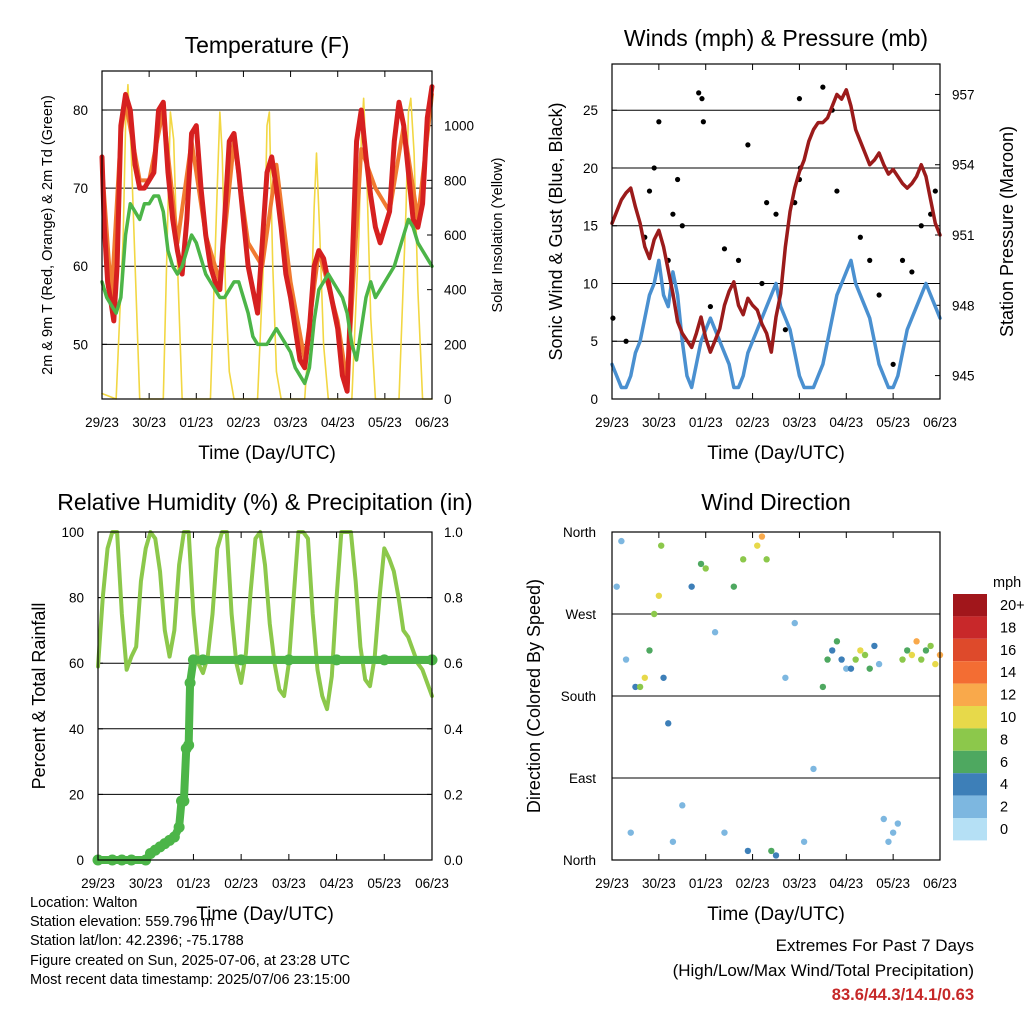 The width and height of the screenshot is (1024, 1024). I want to click on y-tick-label: 40, so click(76, 729).